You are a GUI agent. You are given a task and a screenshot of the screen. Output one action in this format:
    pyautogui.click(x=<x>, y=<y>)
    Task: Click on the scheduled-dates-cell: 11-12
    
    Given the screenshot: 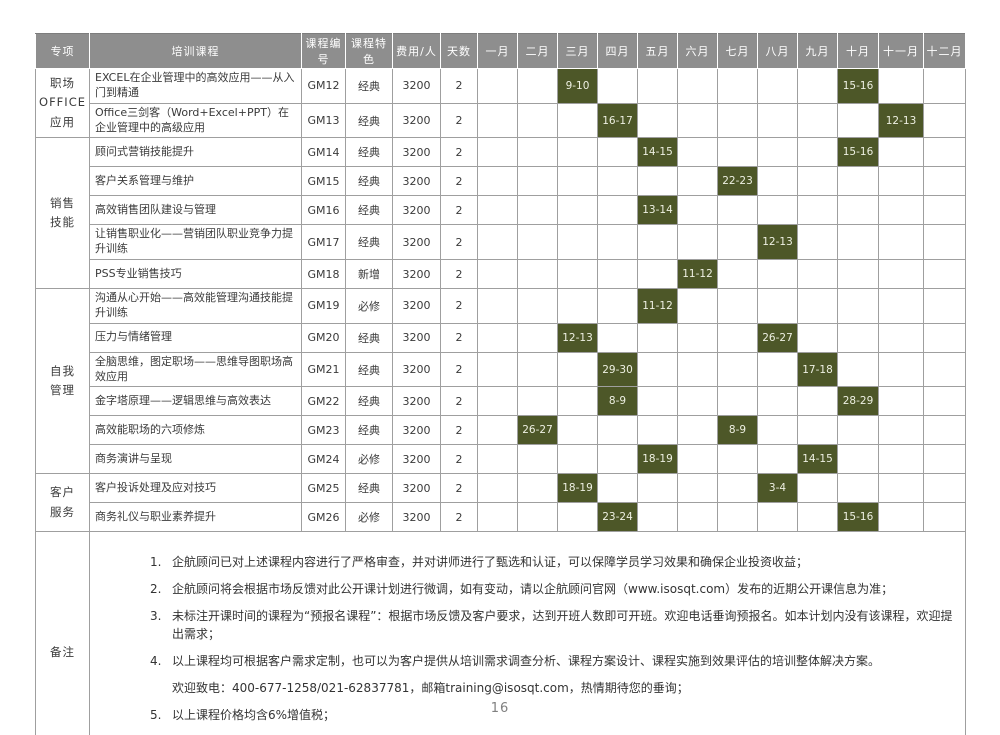 What is the action you would take?
    pyautogui.click(x=697, y=274)
    